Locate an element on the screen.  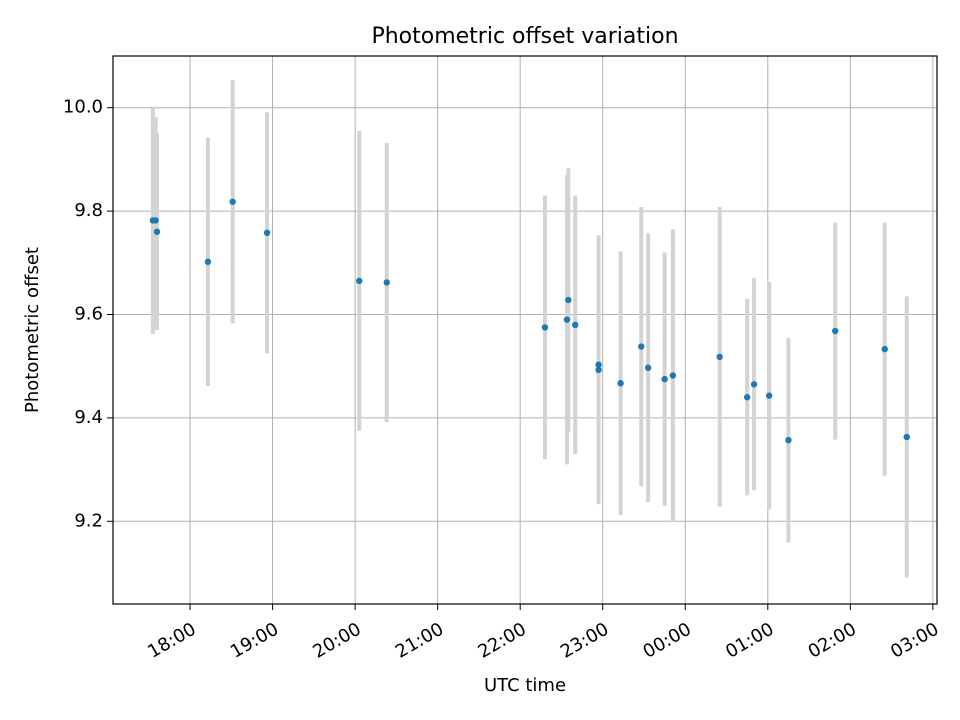
y-axis: 9.2 9.4 9.6 9.8 10.0 is located at coordinates (88, 314).